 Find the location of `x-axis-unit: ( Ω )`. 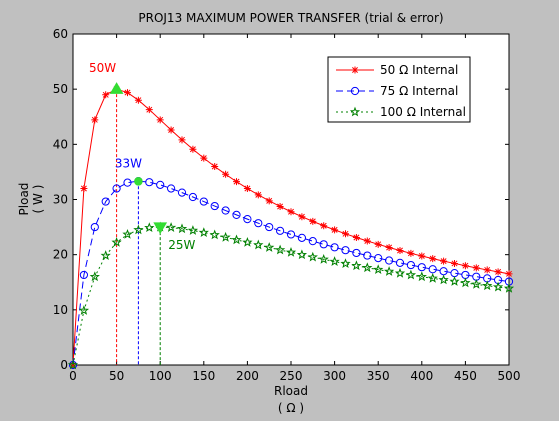

x-axis-unit: ( Ω ) is located at coordinates (291, 408).